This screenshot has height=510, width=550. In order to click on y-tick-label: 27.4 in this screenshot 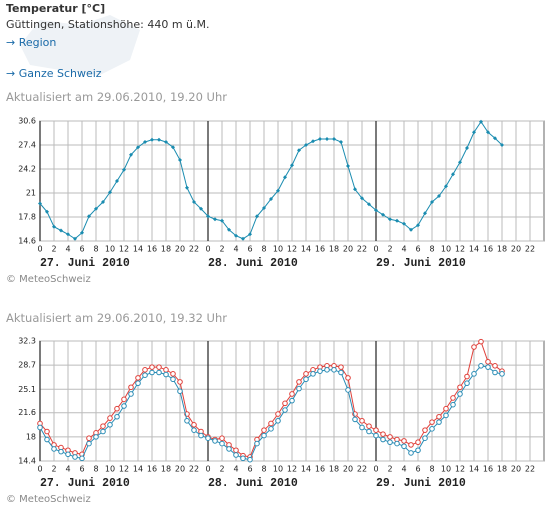, I will do `click(27, 145)`.